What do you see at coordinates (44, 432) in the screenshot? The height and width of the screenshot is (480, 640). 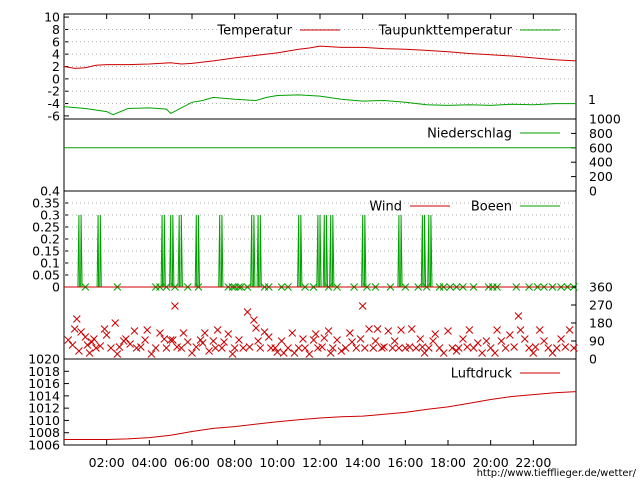 I see `pressure-ytick-label: 1008` at bounding box center [44, 432].